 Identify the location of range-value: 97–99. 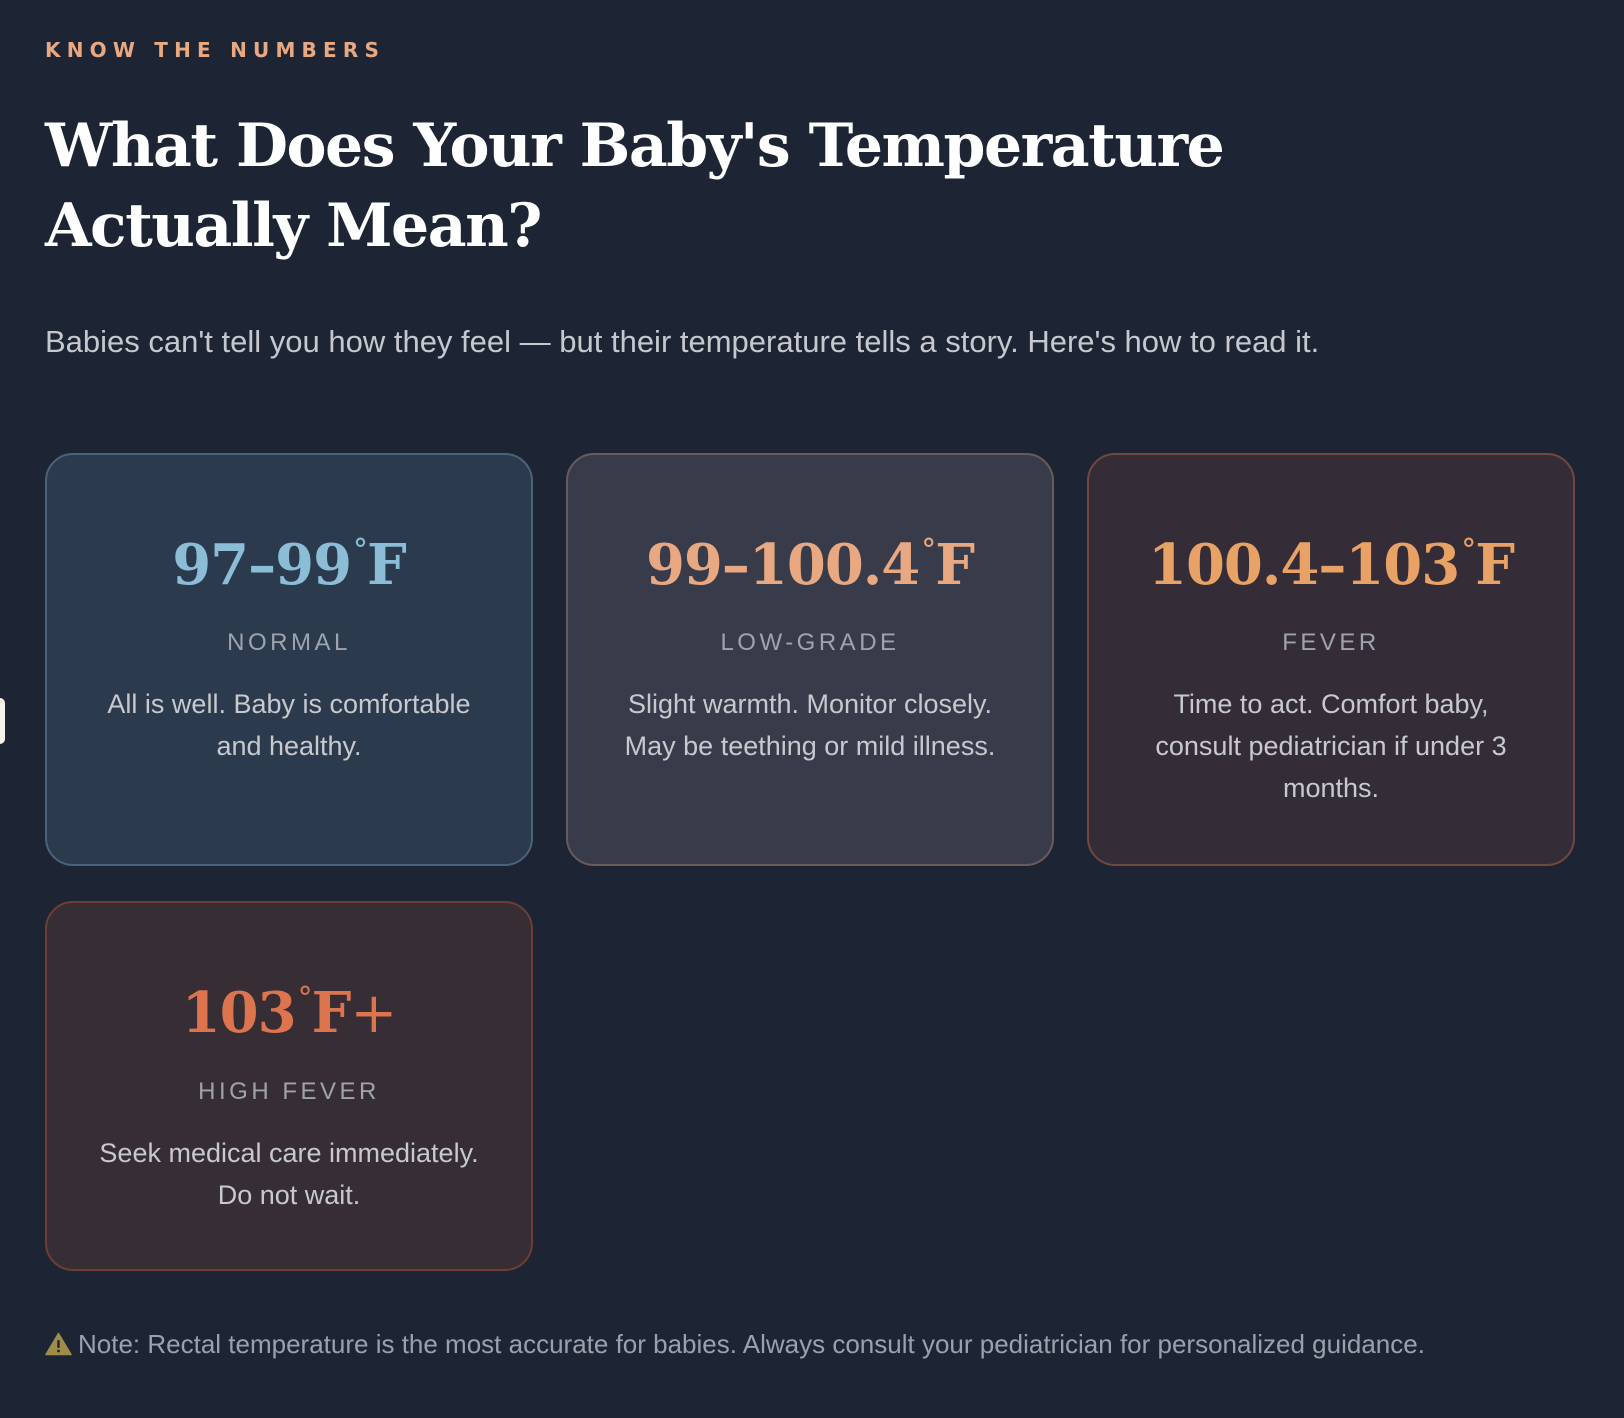
(262, 565).